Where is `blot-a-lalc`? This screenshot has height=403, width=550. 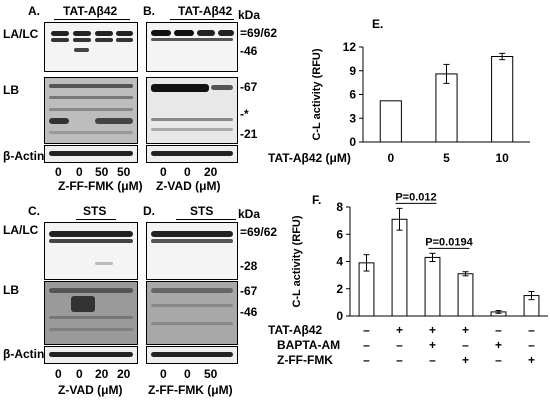 blot-a-lalc is located at coordinates (91, 47).